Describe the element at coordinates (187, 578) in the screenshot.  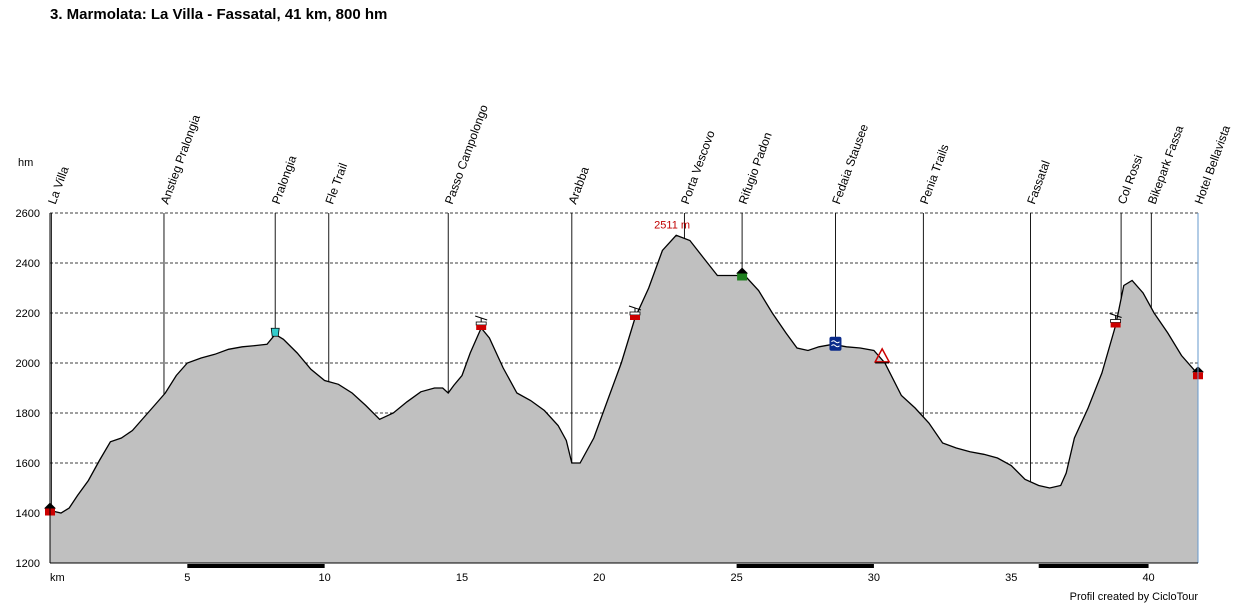
I see `x-tick-label: 5` at that location.